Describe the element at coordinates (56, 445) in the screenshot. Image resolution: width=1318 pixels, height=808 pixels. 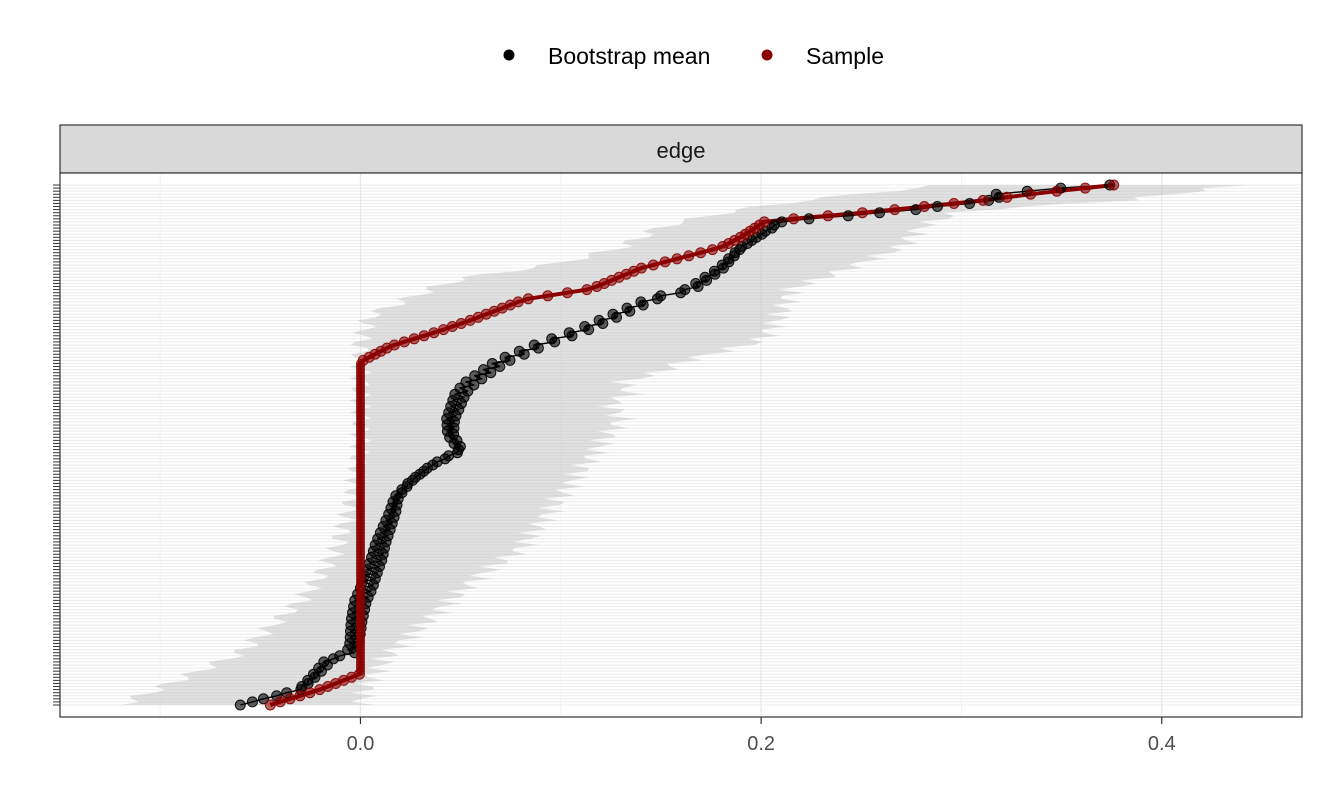
I see `y-axis-ticks` at that location.